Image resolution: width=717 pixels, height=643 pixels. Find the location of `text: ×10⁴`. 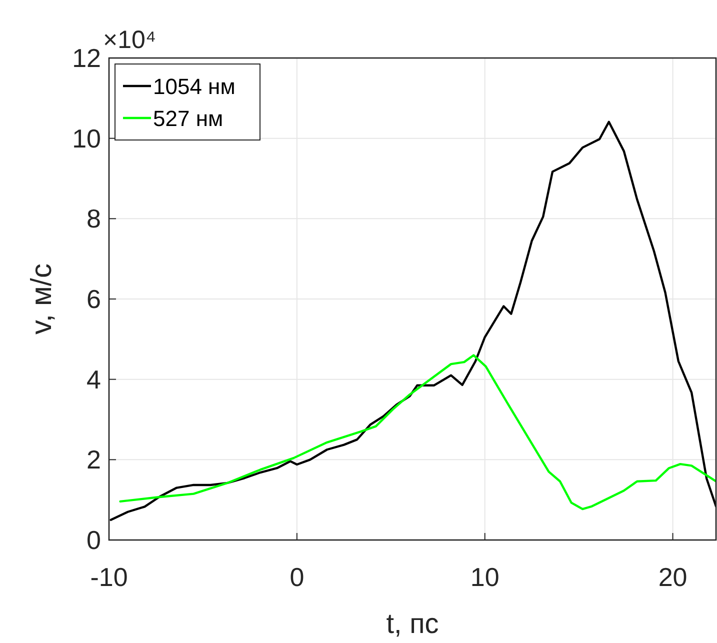

text: ×10⁴ is located at coordinates (129, 40).